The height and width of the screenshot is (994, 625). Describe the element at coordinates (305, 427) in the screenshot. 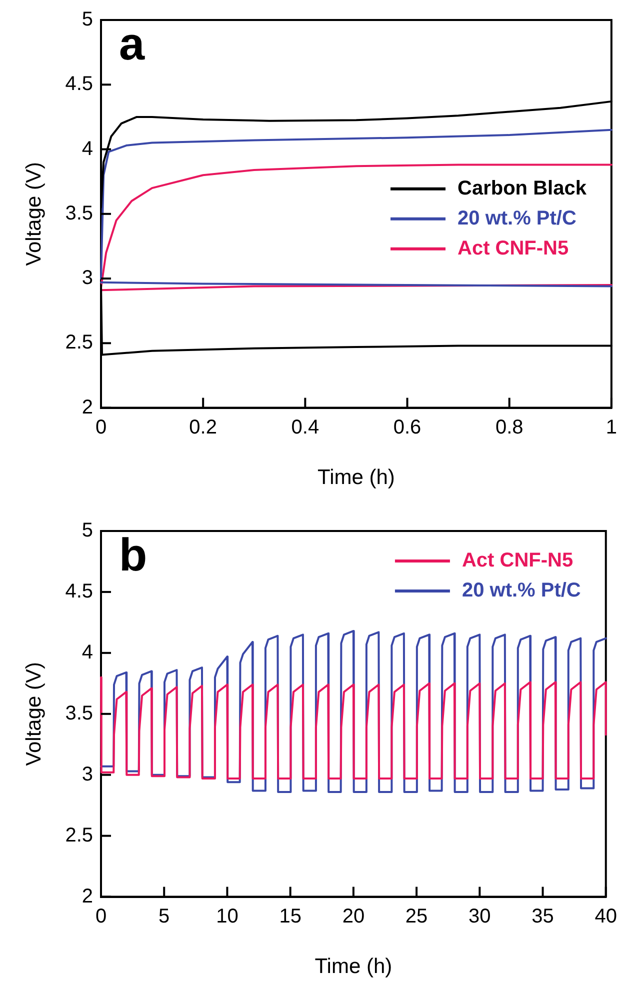

I see `x-tick-label: 0.4` at that location.